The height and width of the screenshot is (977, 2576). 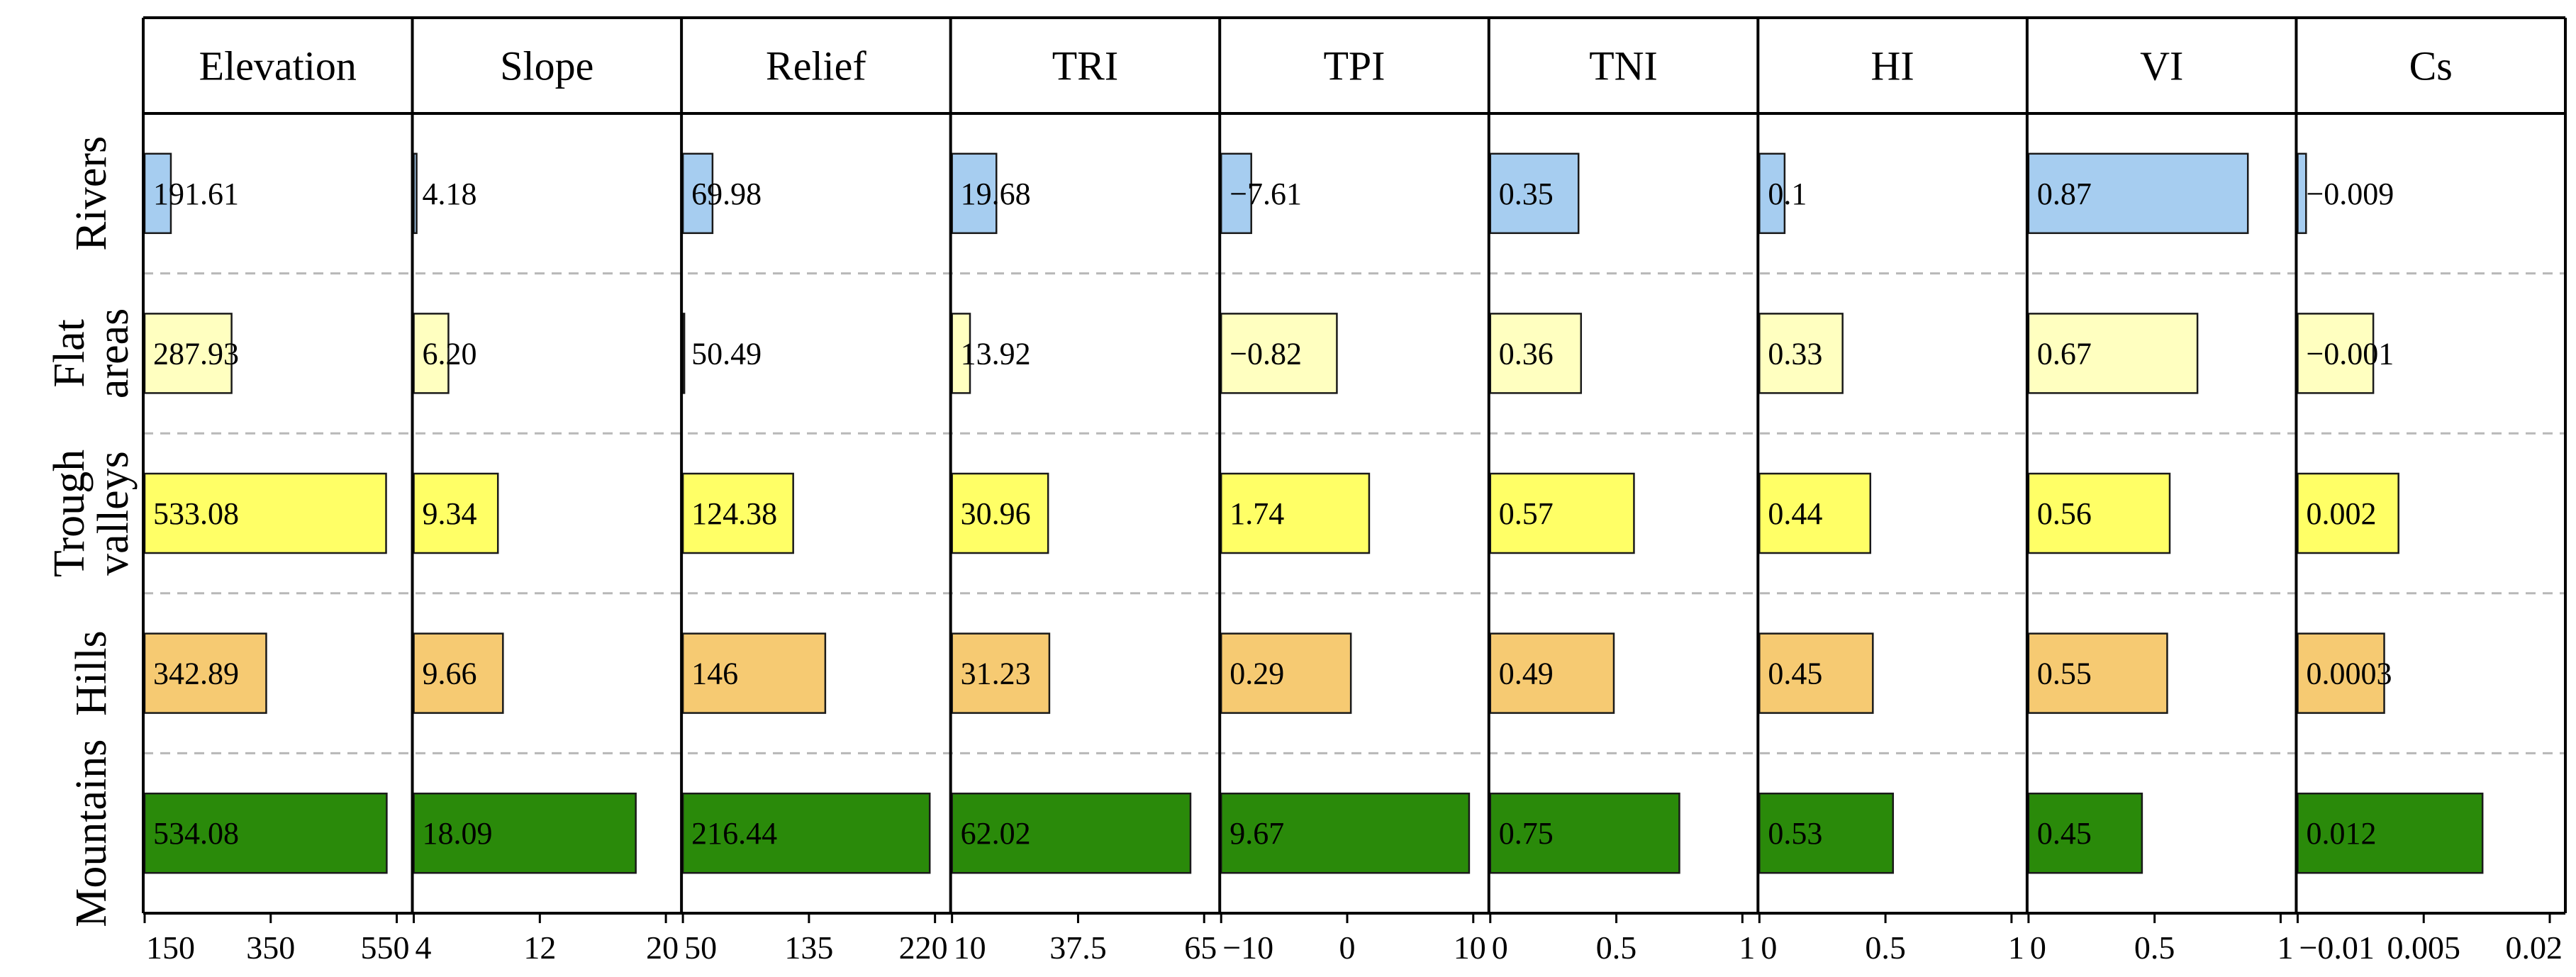 What do you see at coordinates (2161, 66) in the screenshot?
I see `panel-header: VI` at bounding box center [2161, 66].